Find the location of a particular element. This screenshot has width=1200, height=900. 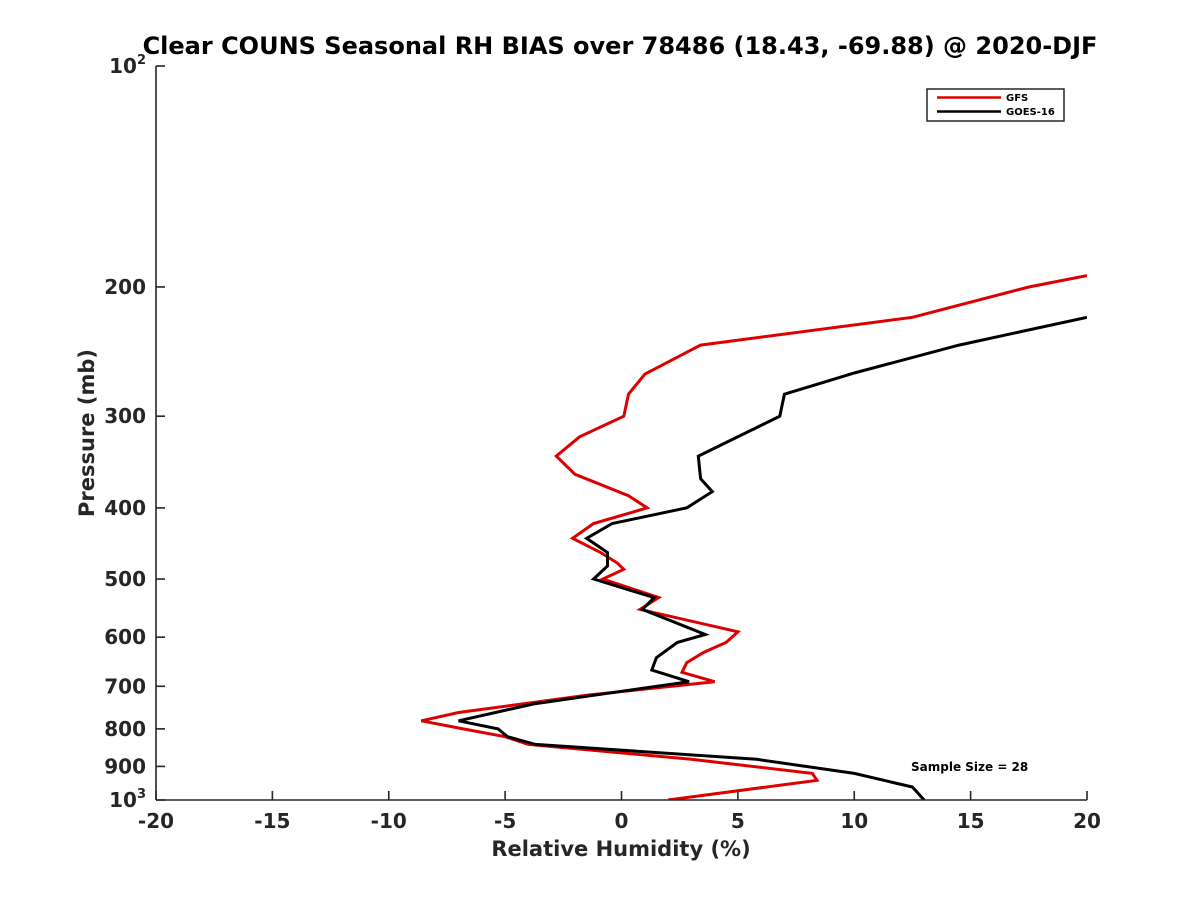

x-tick-label: -15 is located at coordinates (272, 821).